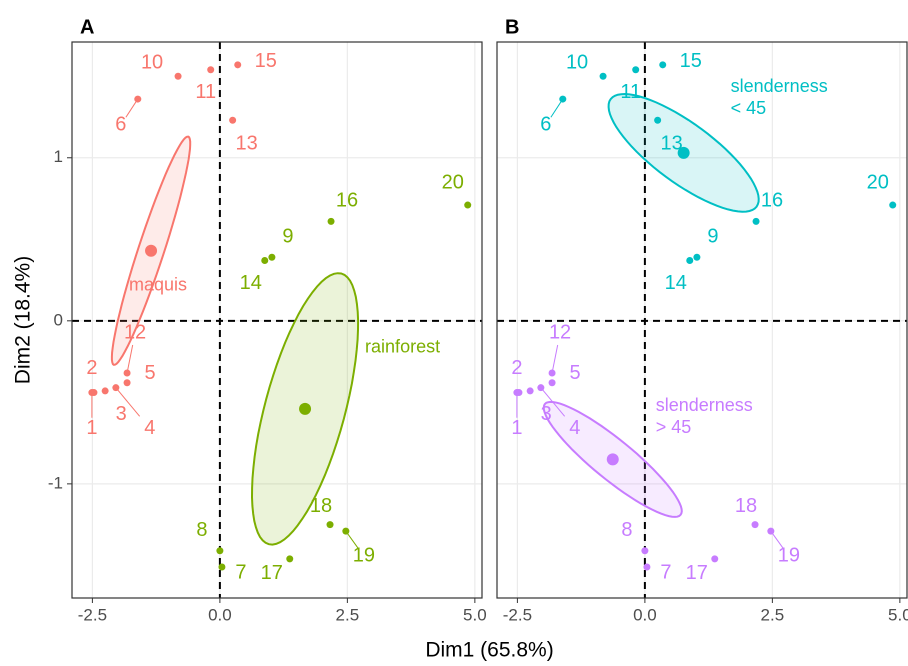 Image resolution: width=908 pixels, height=666 pixels. What do you see at coordinates (55, 482) in the screenshot?
I see `y-tick-label: -1` at bounding box center [55, 482].